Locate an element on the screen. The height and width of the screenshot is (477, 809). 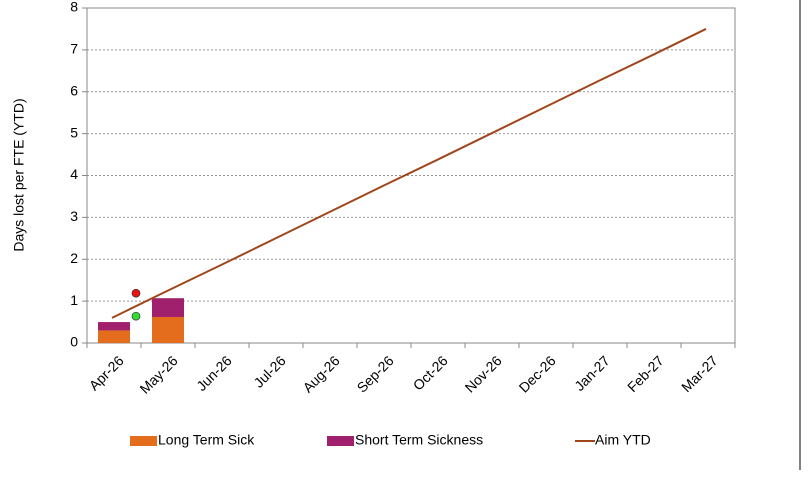
y-tick-label: 7 is located at coordinates (74, 49).